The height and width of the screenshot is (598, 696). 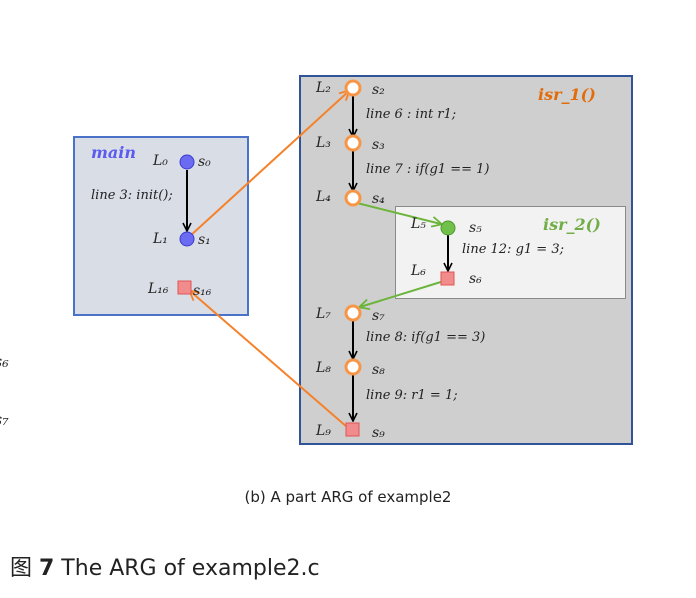 What do you see at coordinates (47, 568) in the screenshot?
I see `figure-number: 7` at bounding box center [47, 568].